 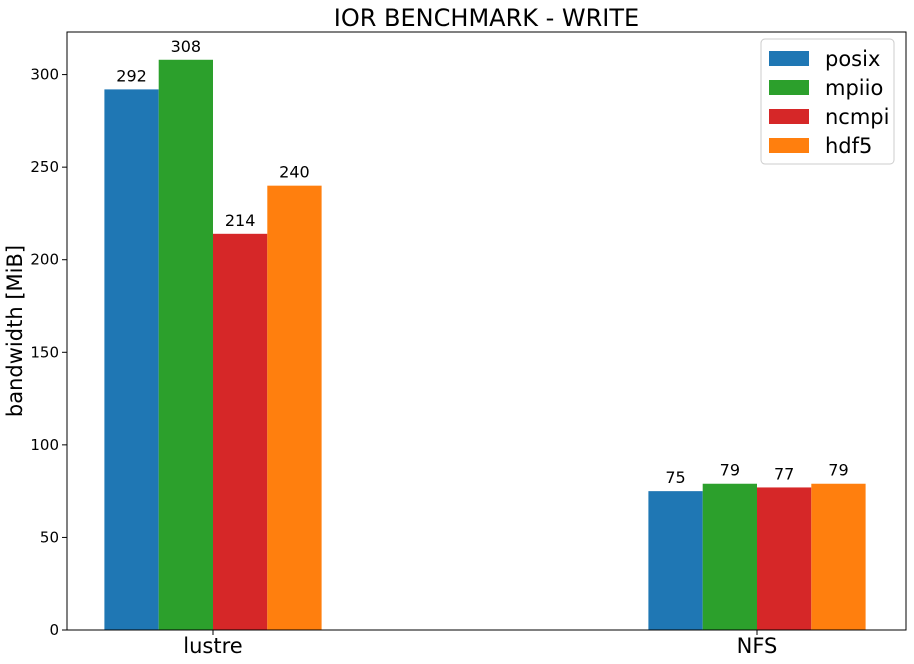 I want to click on legend-swatch-ncmpi, so click(x=789, y=116).